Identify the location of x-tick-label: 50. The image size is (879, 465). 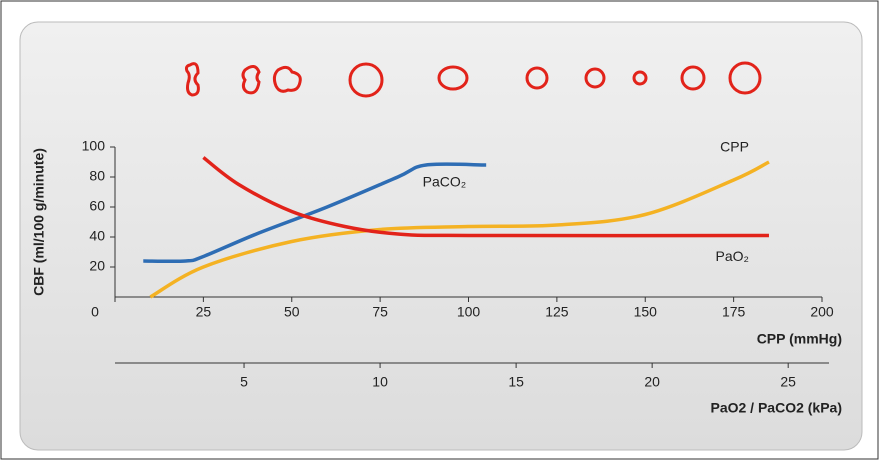
(292, 312).